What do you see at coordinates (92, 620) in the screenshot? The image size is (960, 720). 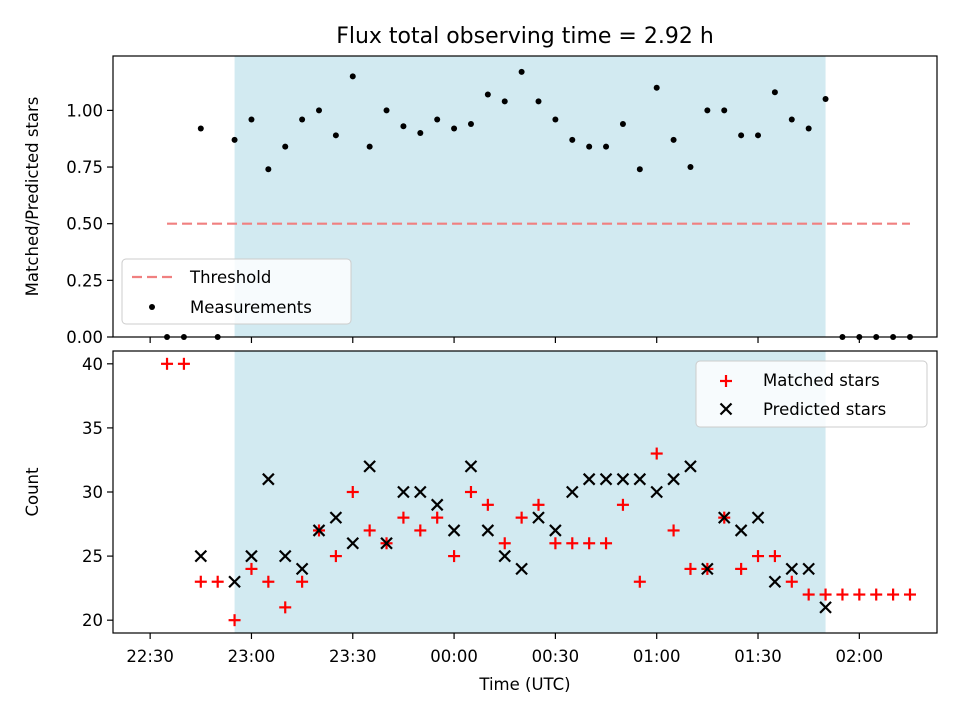 I see `y-tick-label: 20` at bounding box center [92, 620].